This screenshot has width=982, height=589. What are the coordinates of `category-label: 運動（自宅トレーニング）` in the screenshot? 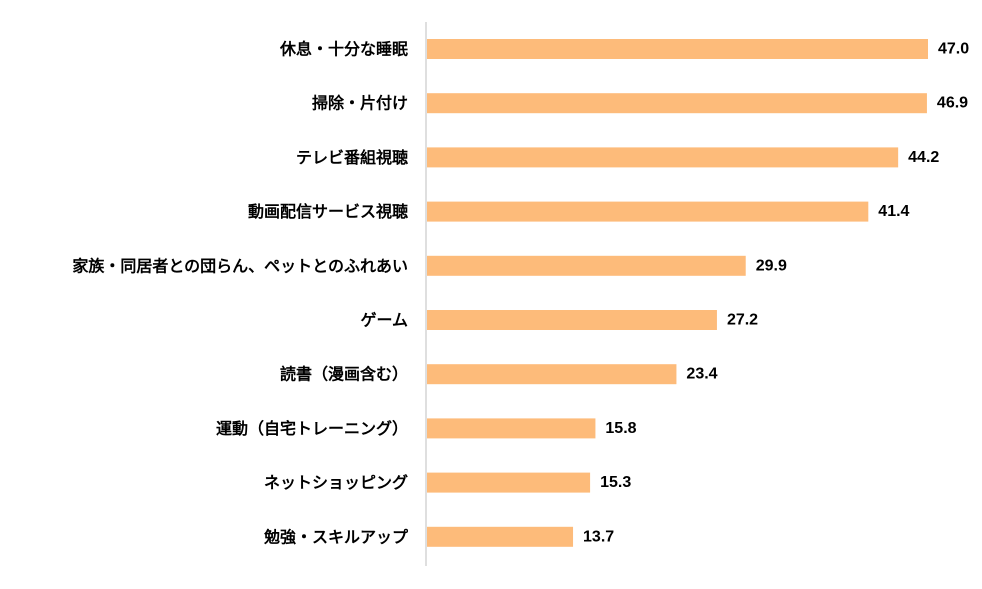 It's located at (312, 428).